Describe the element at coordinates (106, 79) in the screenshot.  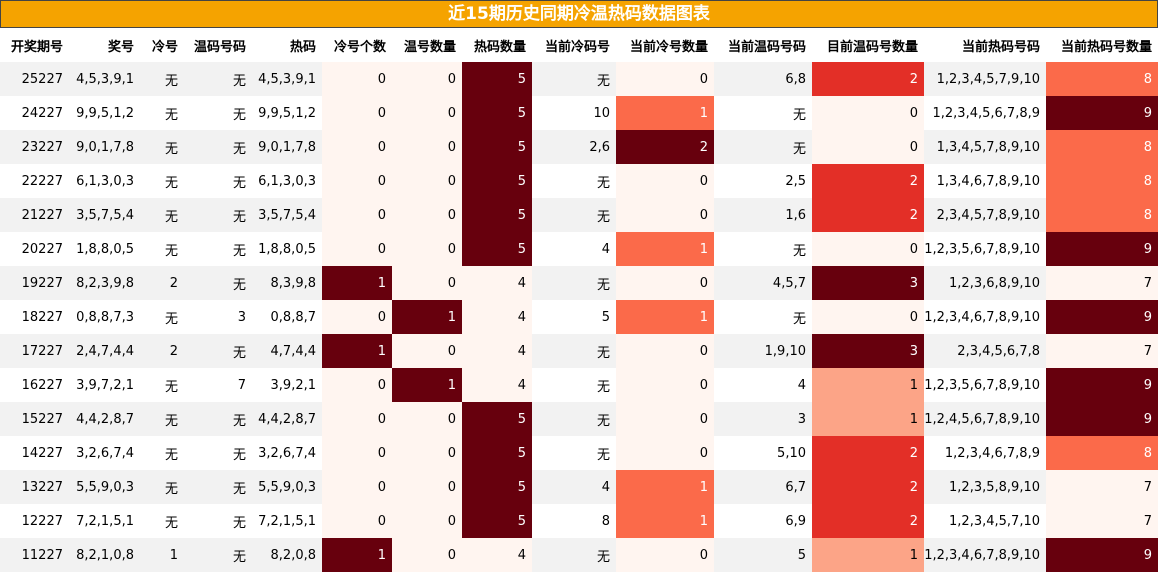
I see `table-cell: 4,5,3,9,1` at that location.